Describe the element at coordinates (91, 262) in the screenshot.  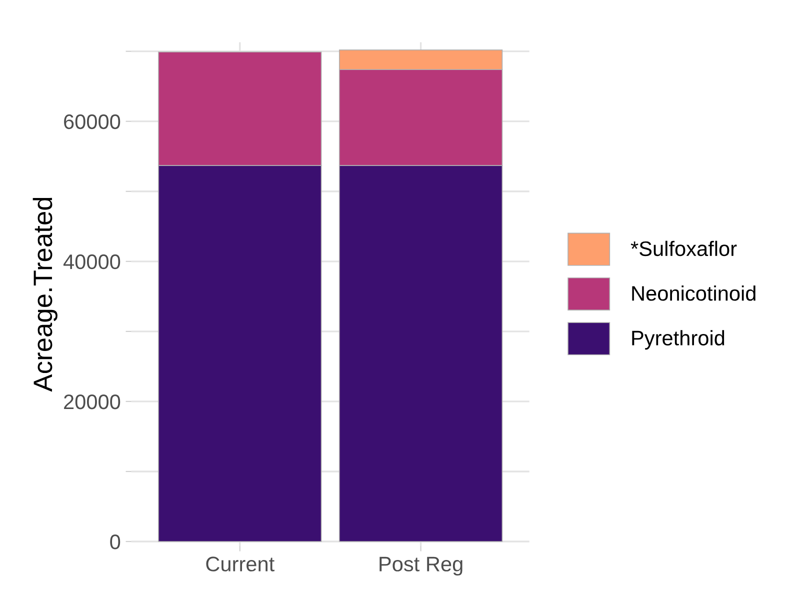
I see `y-tick-label: 40000` at that location.